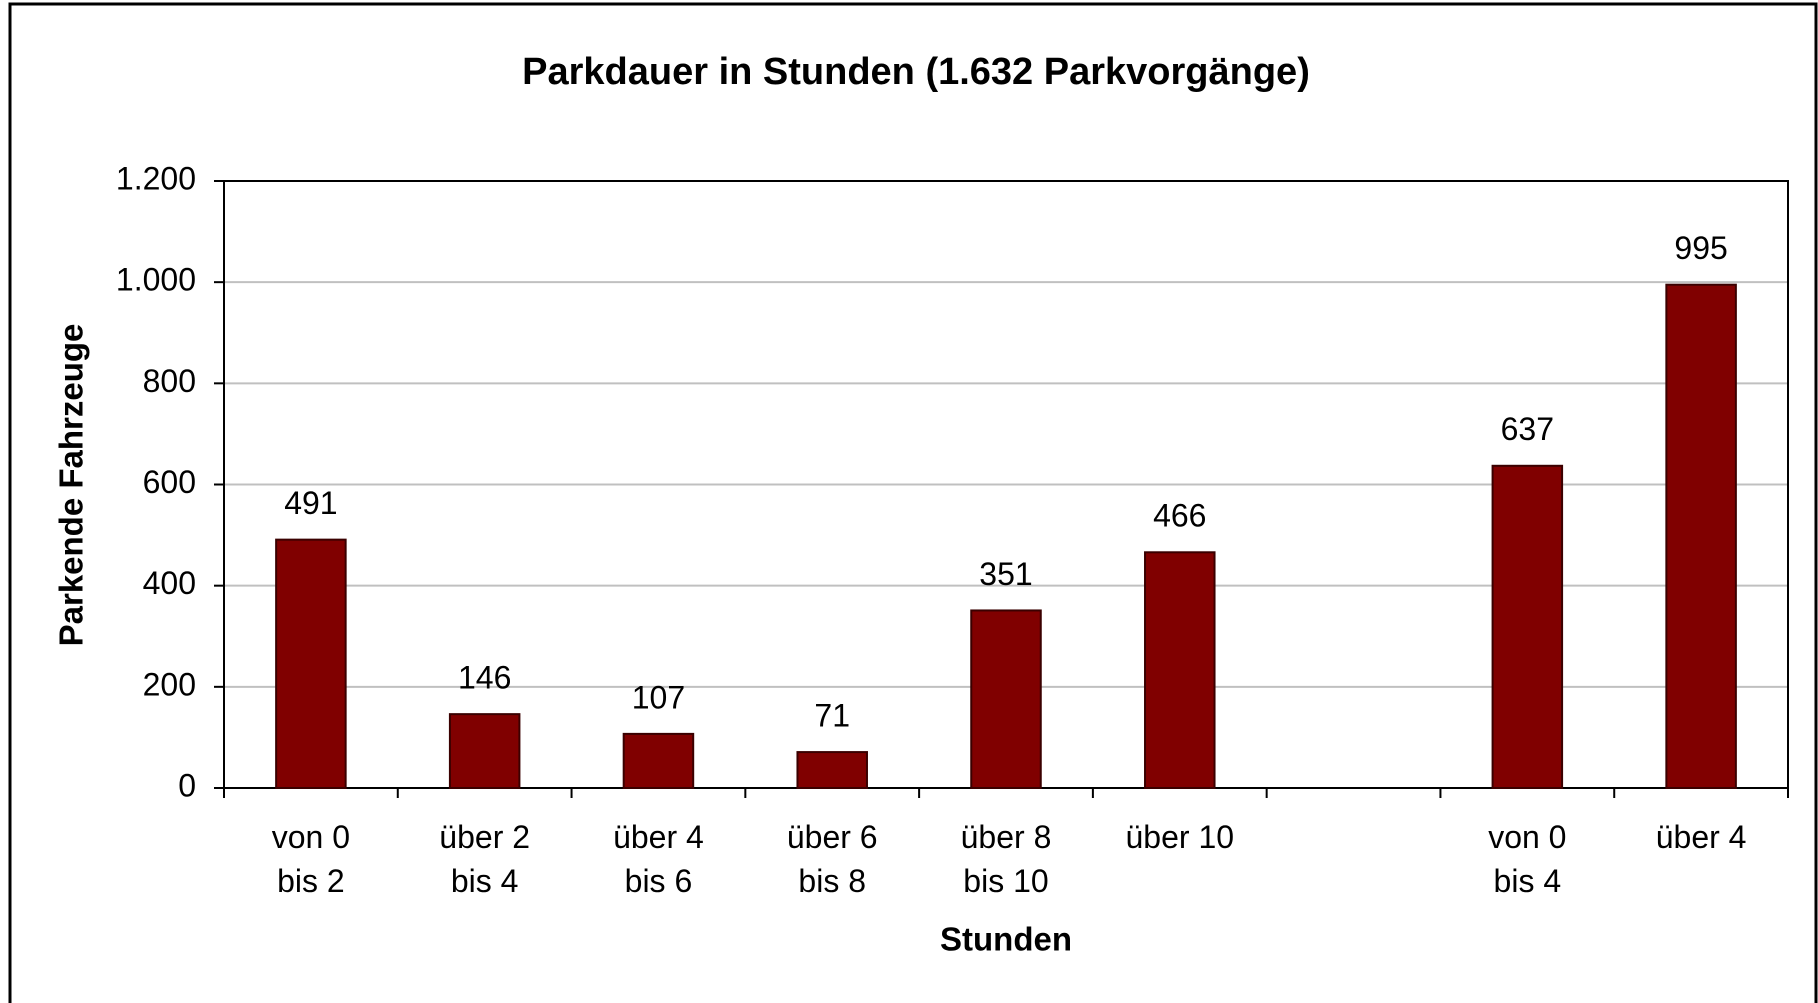 The image size is (1818, 1003). What do you see at coordinates (484, 859) in the screenshot?
I see `x-tick-label: über 2 bis 4` at bounding box center [484, 859].